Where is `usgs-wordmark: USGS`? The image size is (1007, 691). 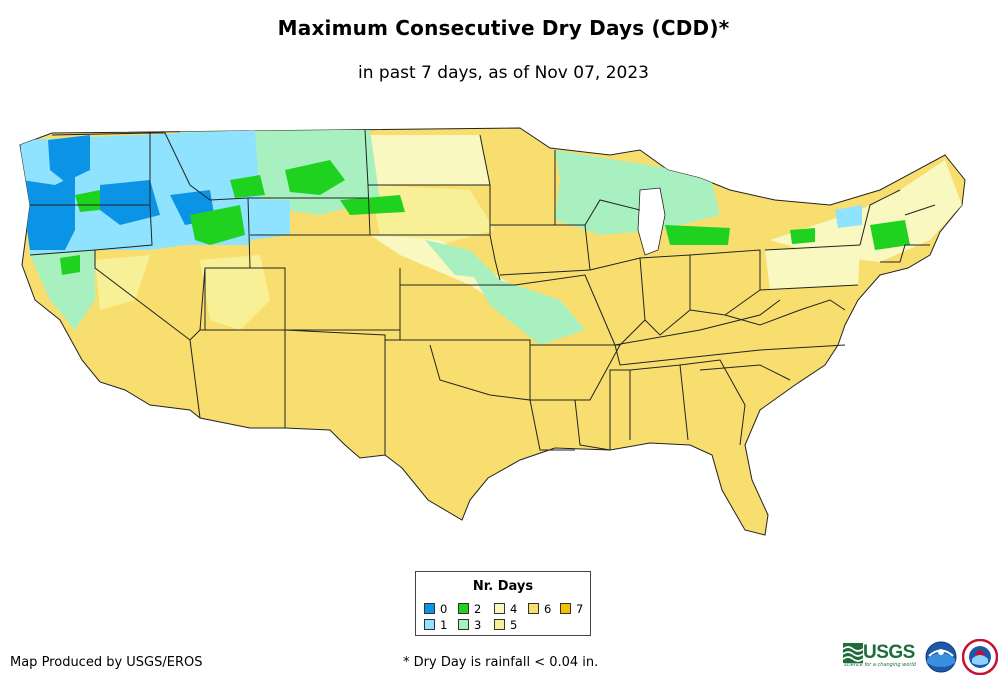
usgs-wordmark: USGS is located at coordinates (889, 652).